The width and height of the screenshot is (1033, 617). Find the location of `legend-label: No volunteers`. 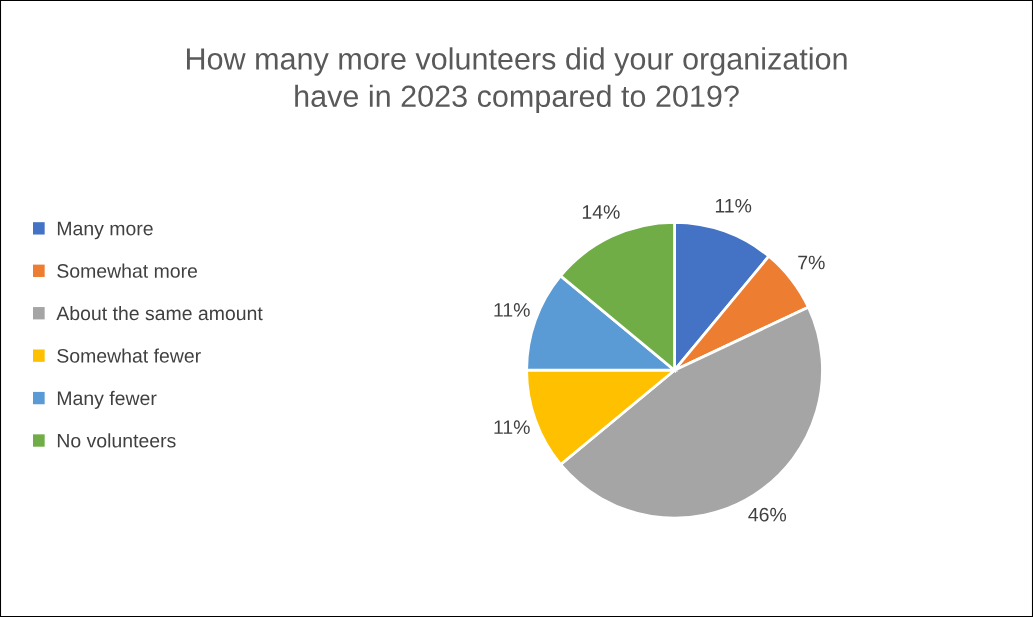

legend-label: No volunteers is located at coordinates (116, 440).